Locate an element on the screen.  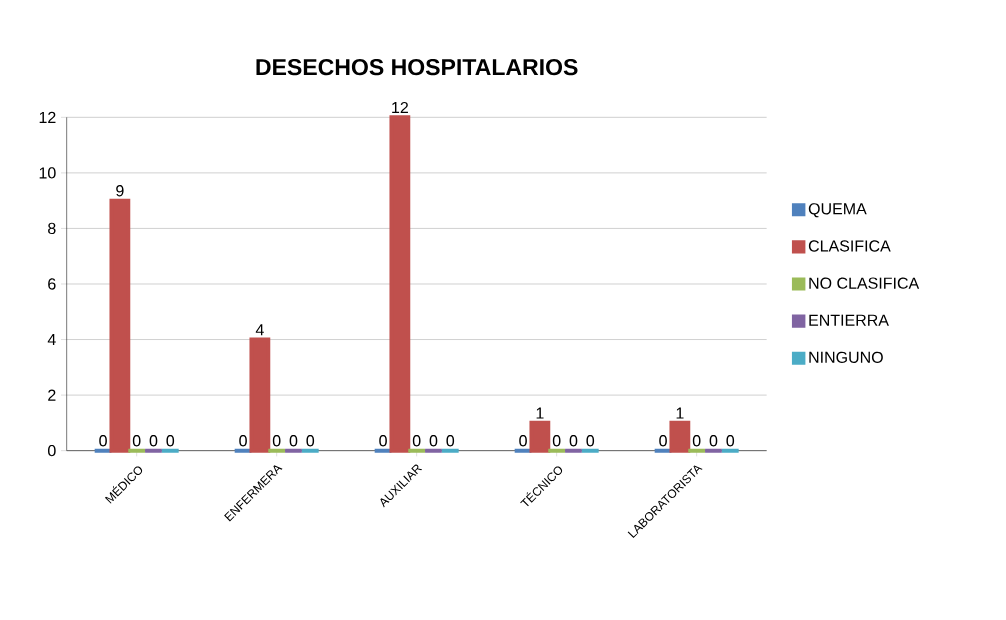
data-label: 9 is located at coordinates (120, 191).